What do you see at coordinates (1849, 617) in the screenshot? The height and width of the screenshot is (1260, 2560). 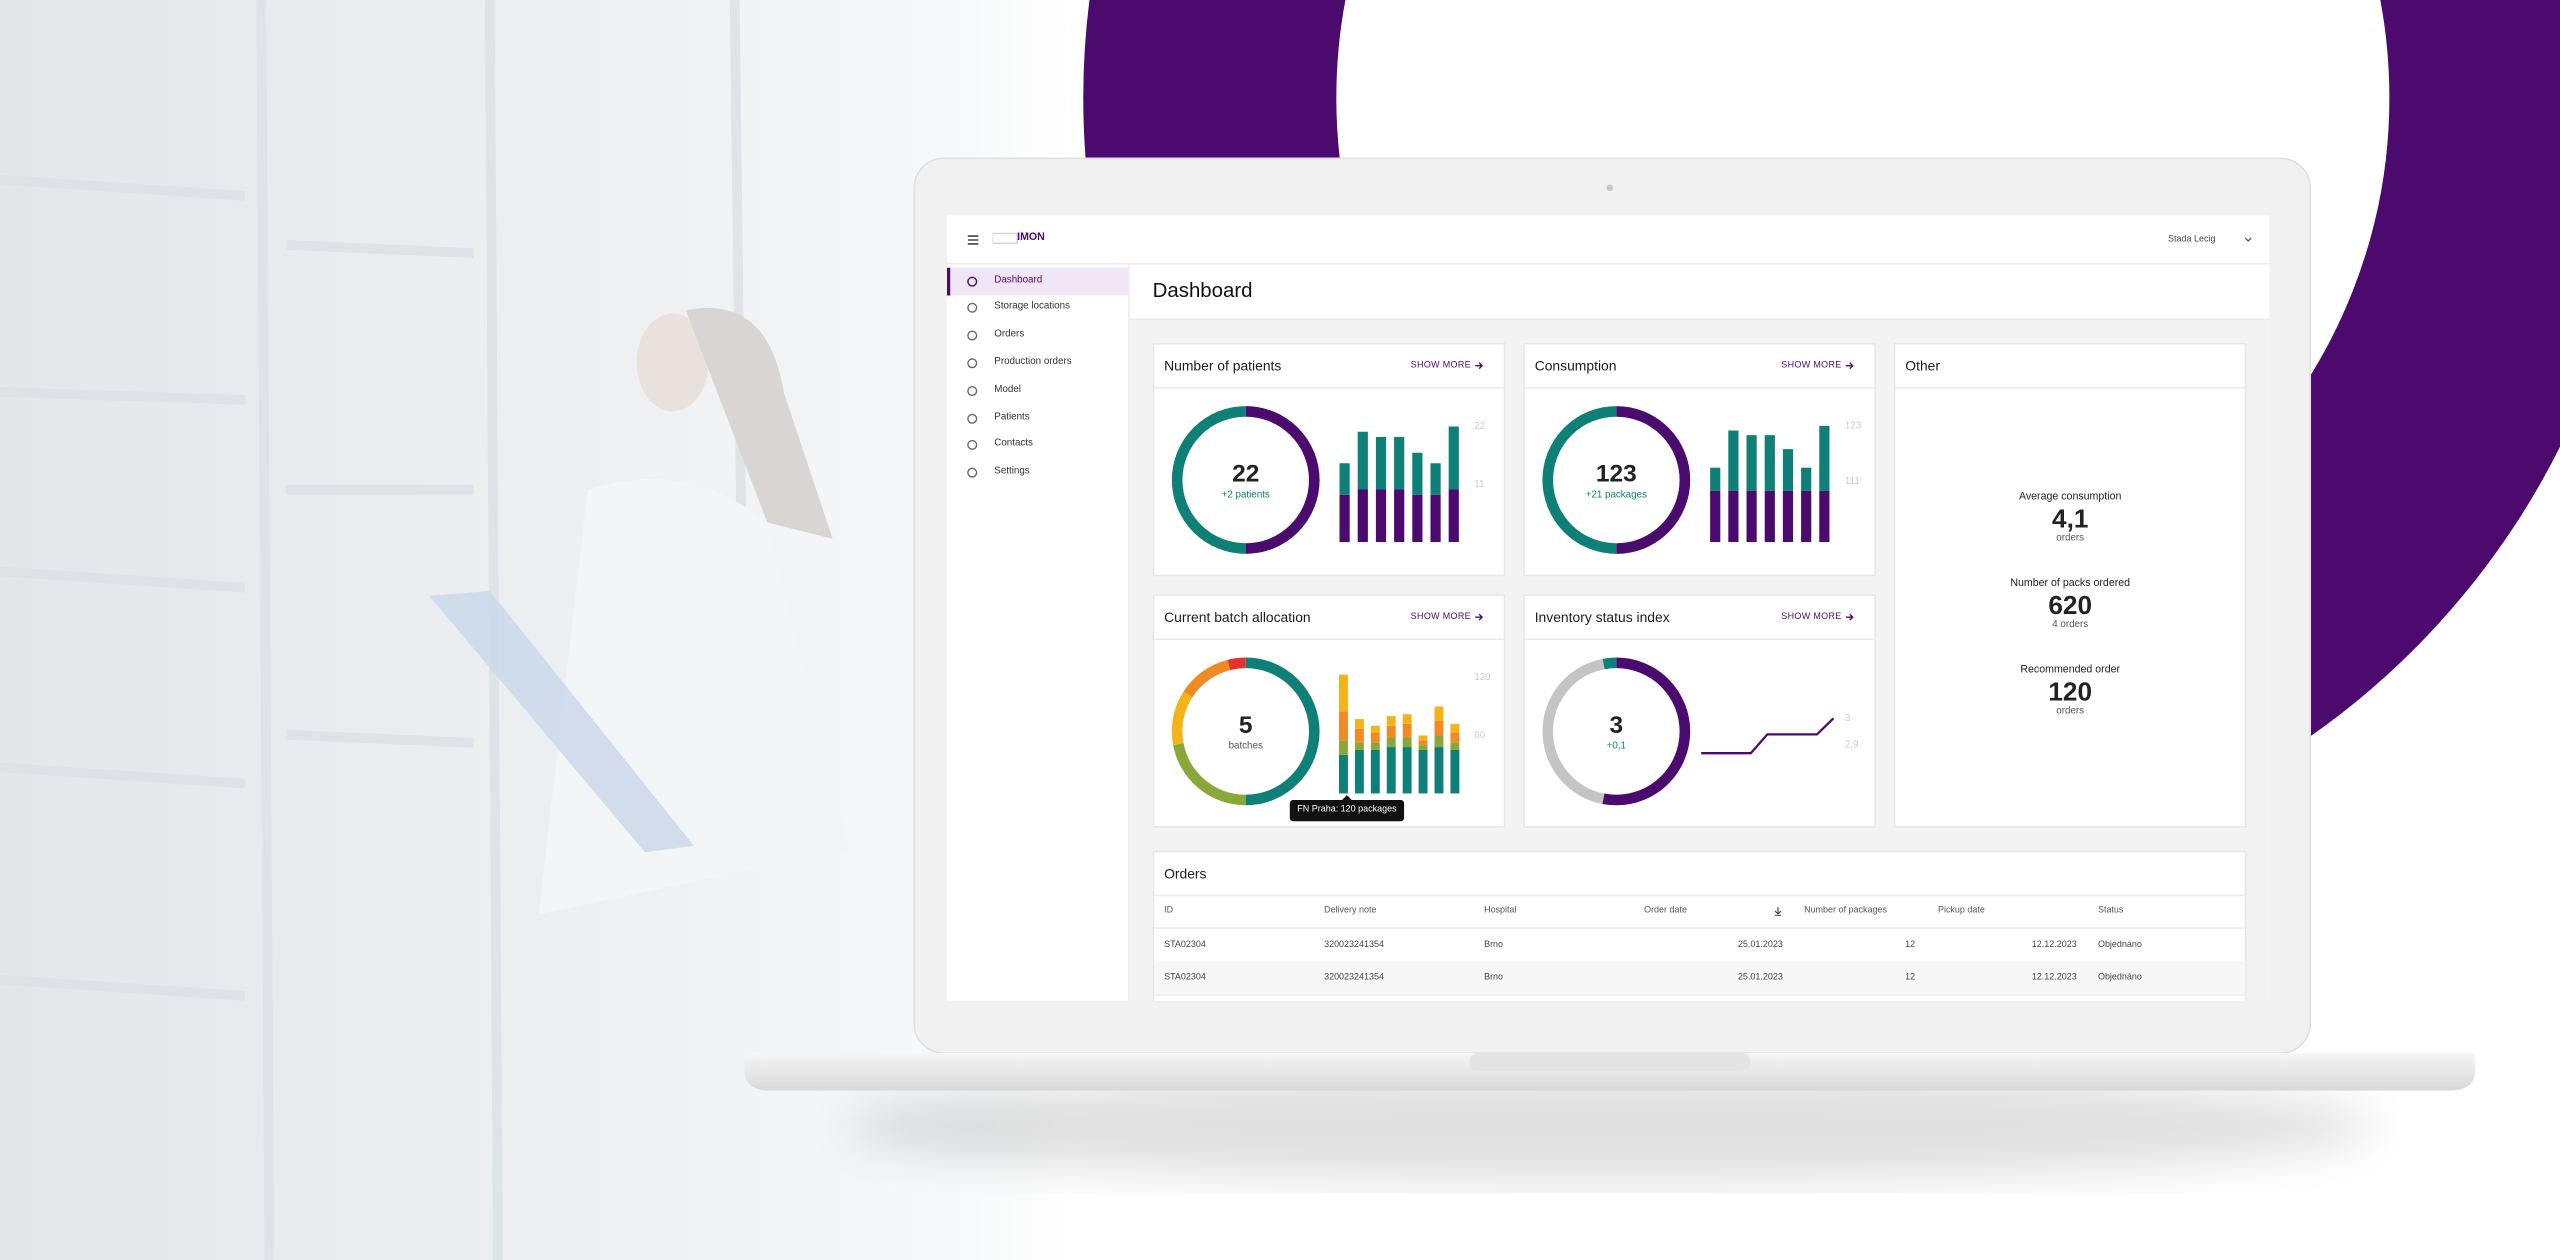 I see `arrow-icon` at bounding box center [1849, 617].